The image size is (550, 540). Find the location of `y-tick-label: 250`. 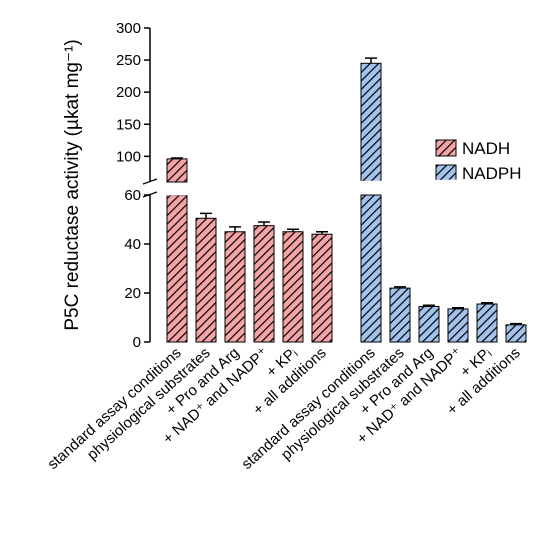

y-tick-label: 250 is located at coordinates (128, 60).